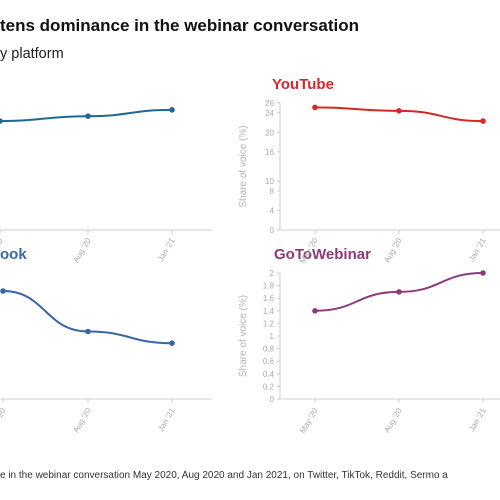  I want to click on panel-title-gotowebinar: GoToWebinar, so click(322, 254).